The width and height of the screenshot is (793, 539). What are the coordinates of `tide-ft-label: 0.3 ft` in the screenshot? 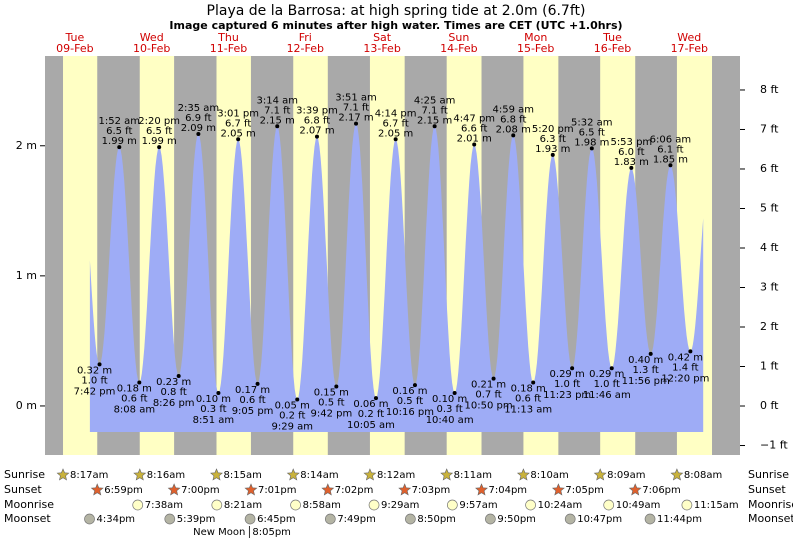 It's located at (213, 409).